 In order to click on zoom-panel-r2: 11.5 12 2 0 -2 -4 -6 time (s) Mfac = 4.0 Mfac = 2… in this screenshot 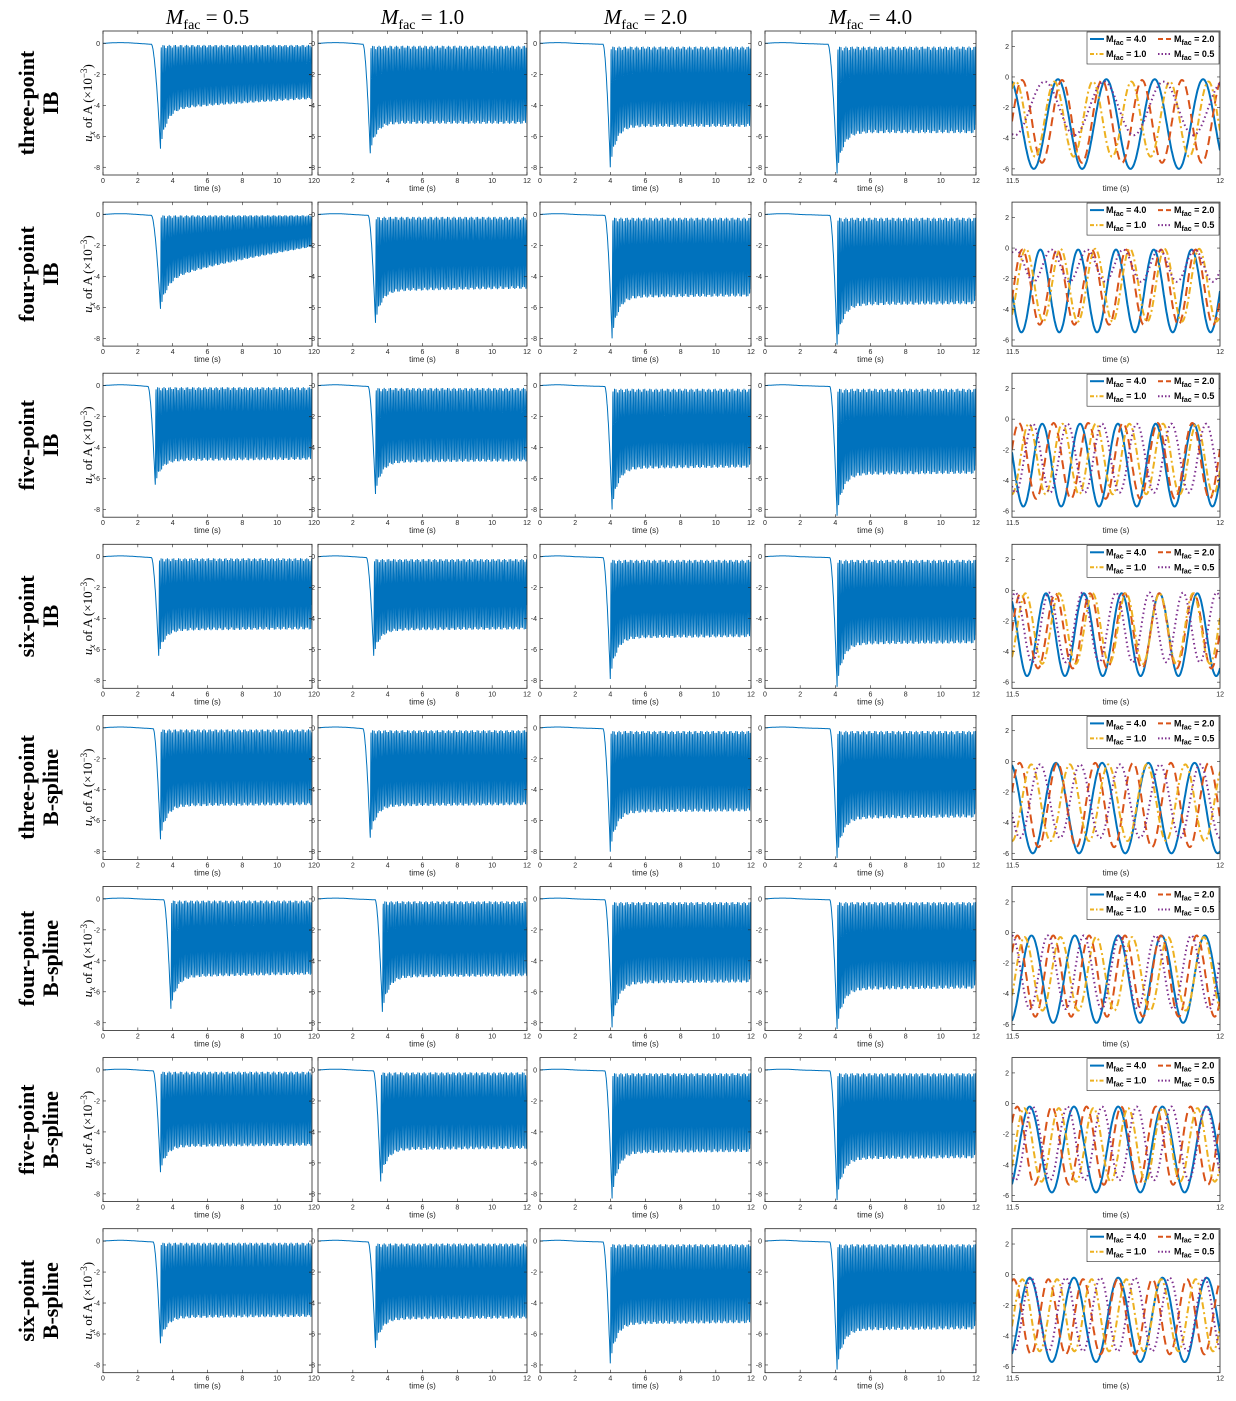, I will do `click(1113, 282)`.